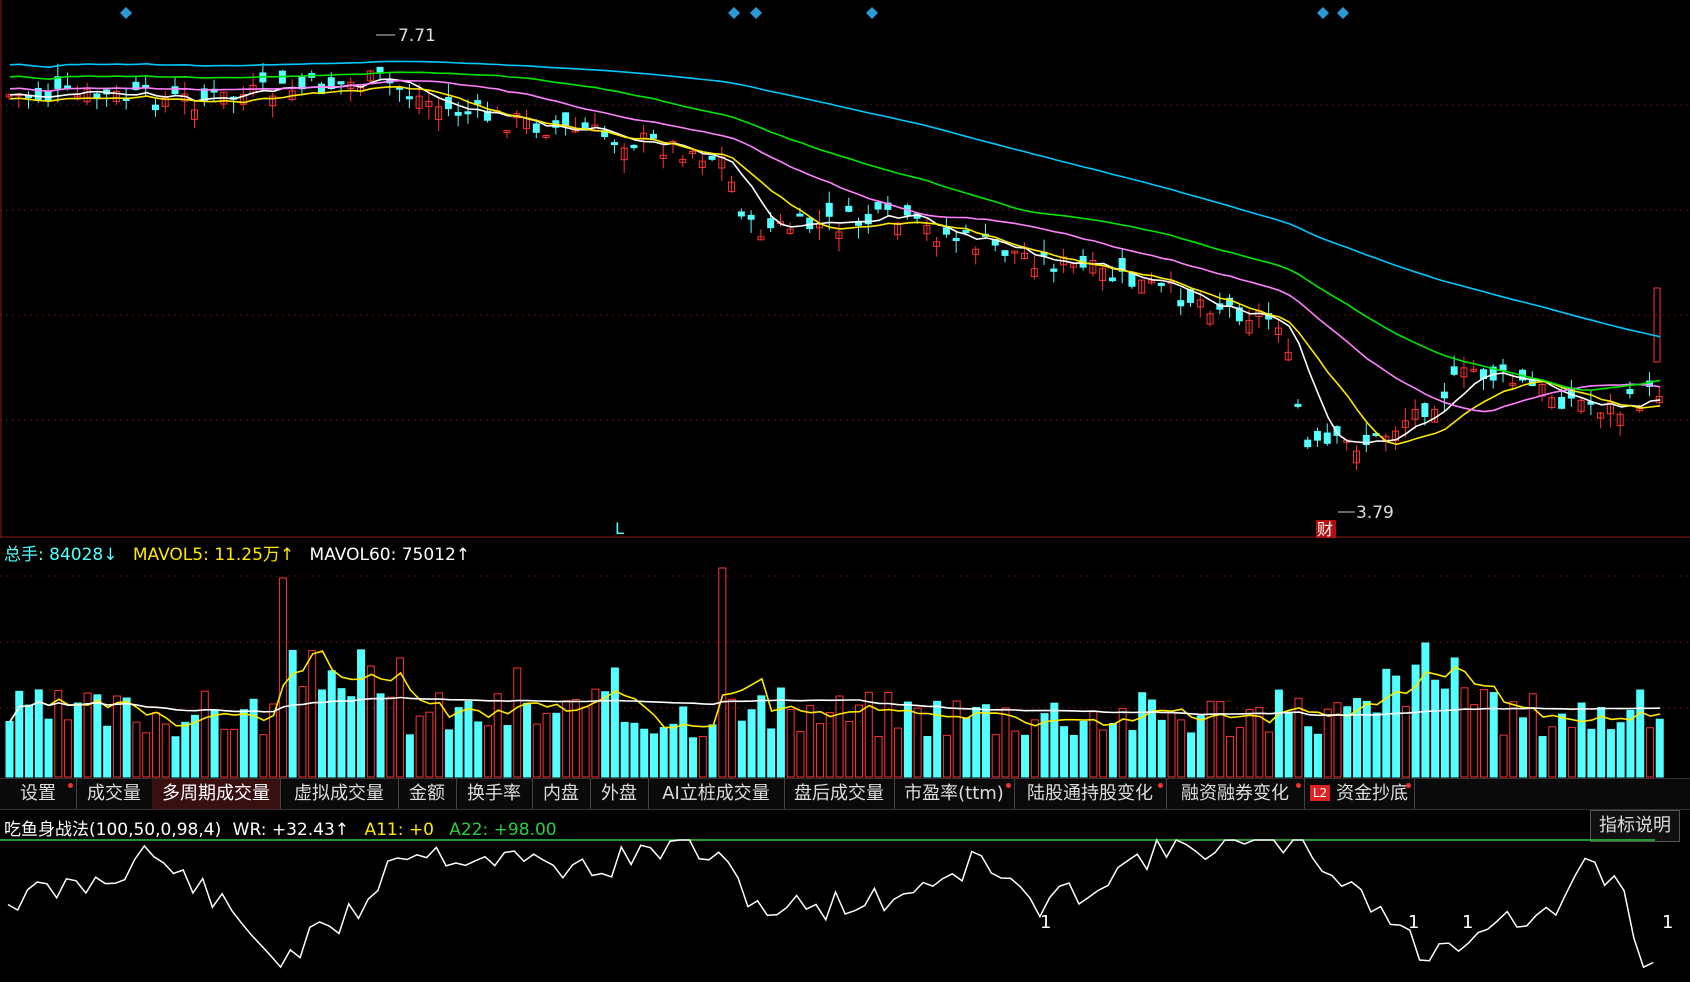  I want to click on indicator-explain-button: 指标说明, so click(1635, 826).